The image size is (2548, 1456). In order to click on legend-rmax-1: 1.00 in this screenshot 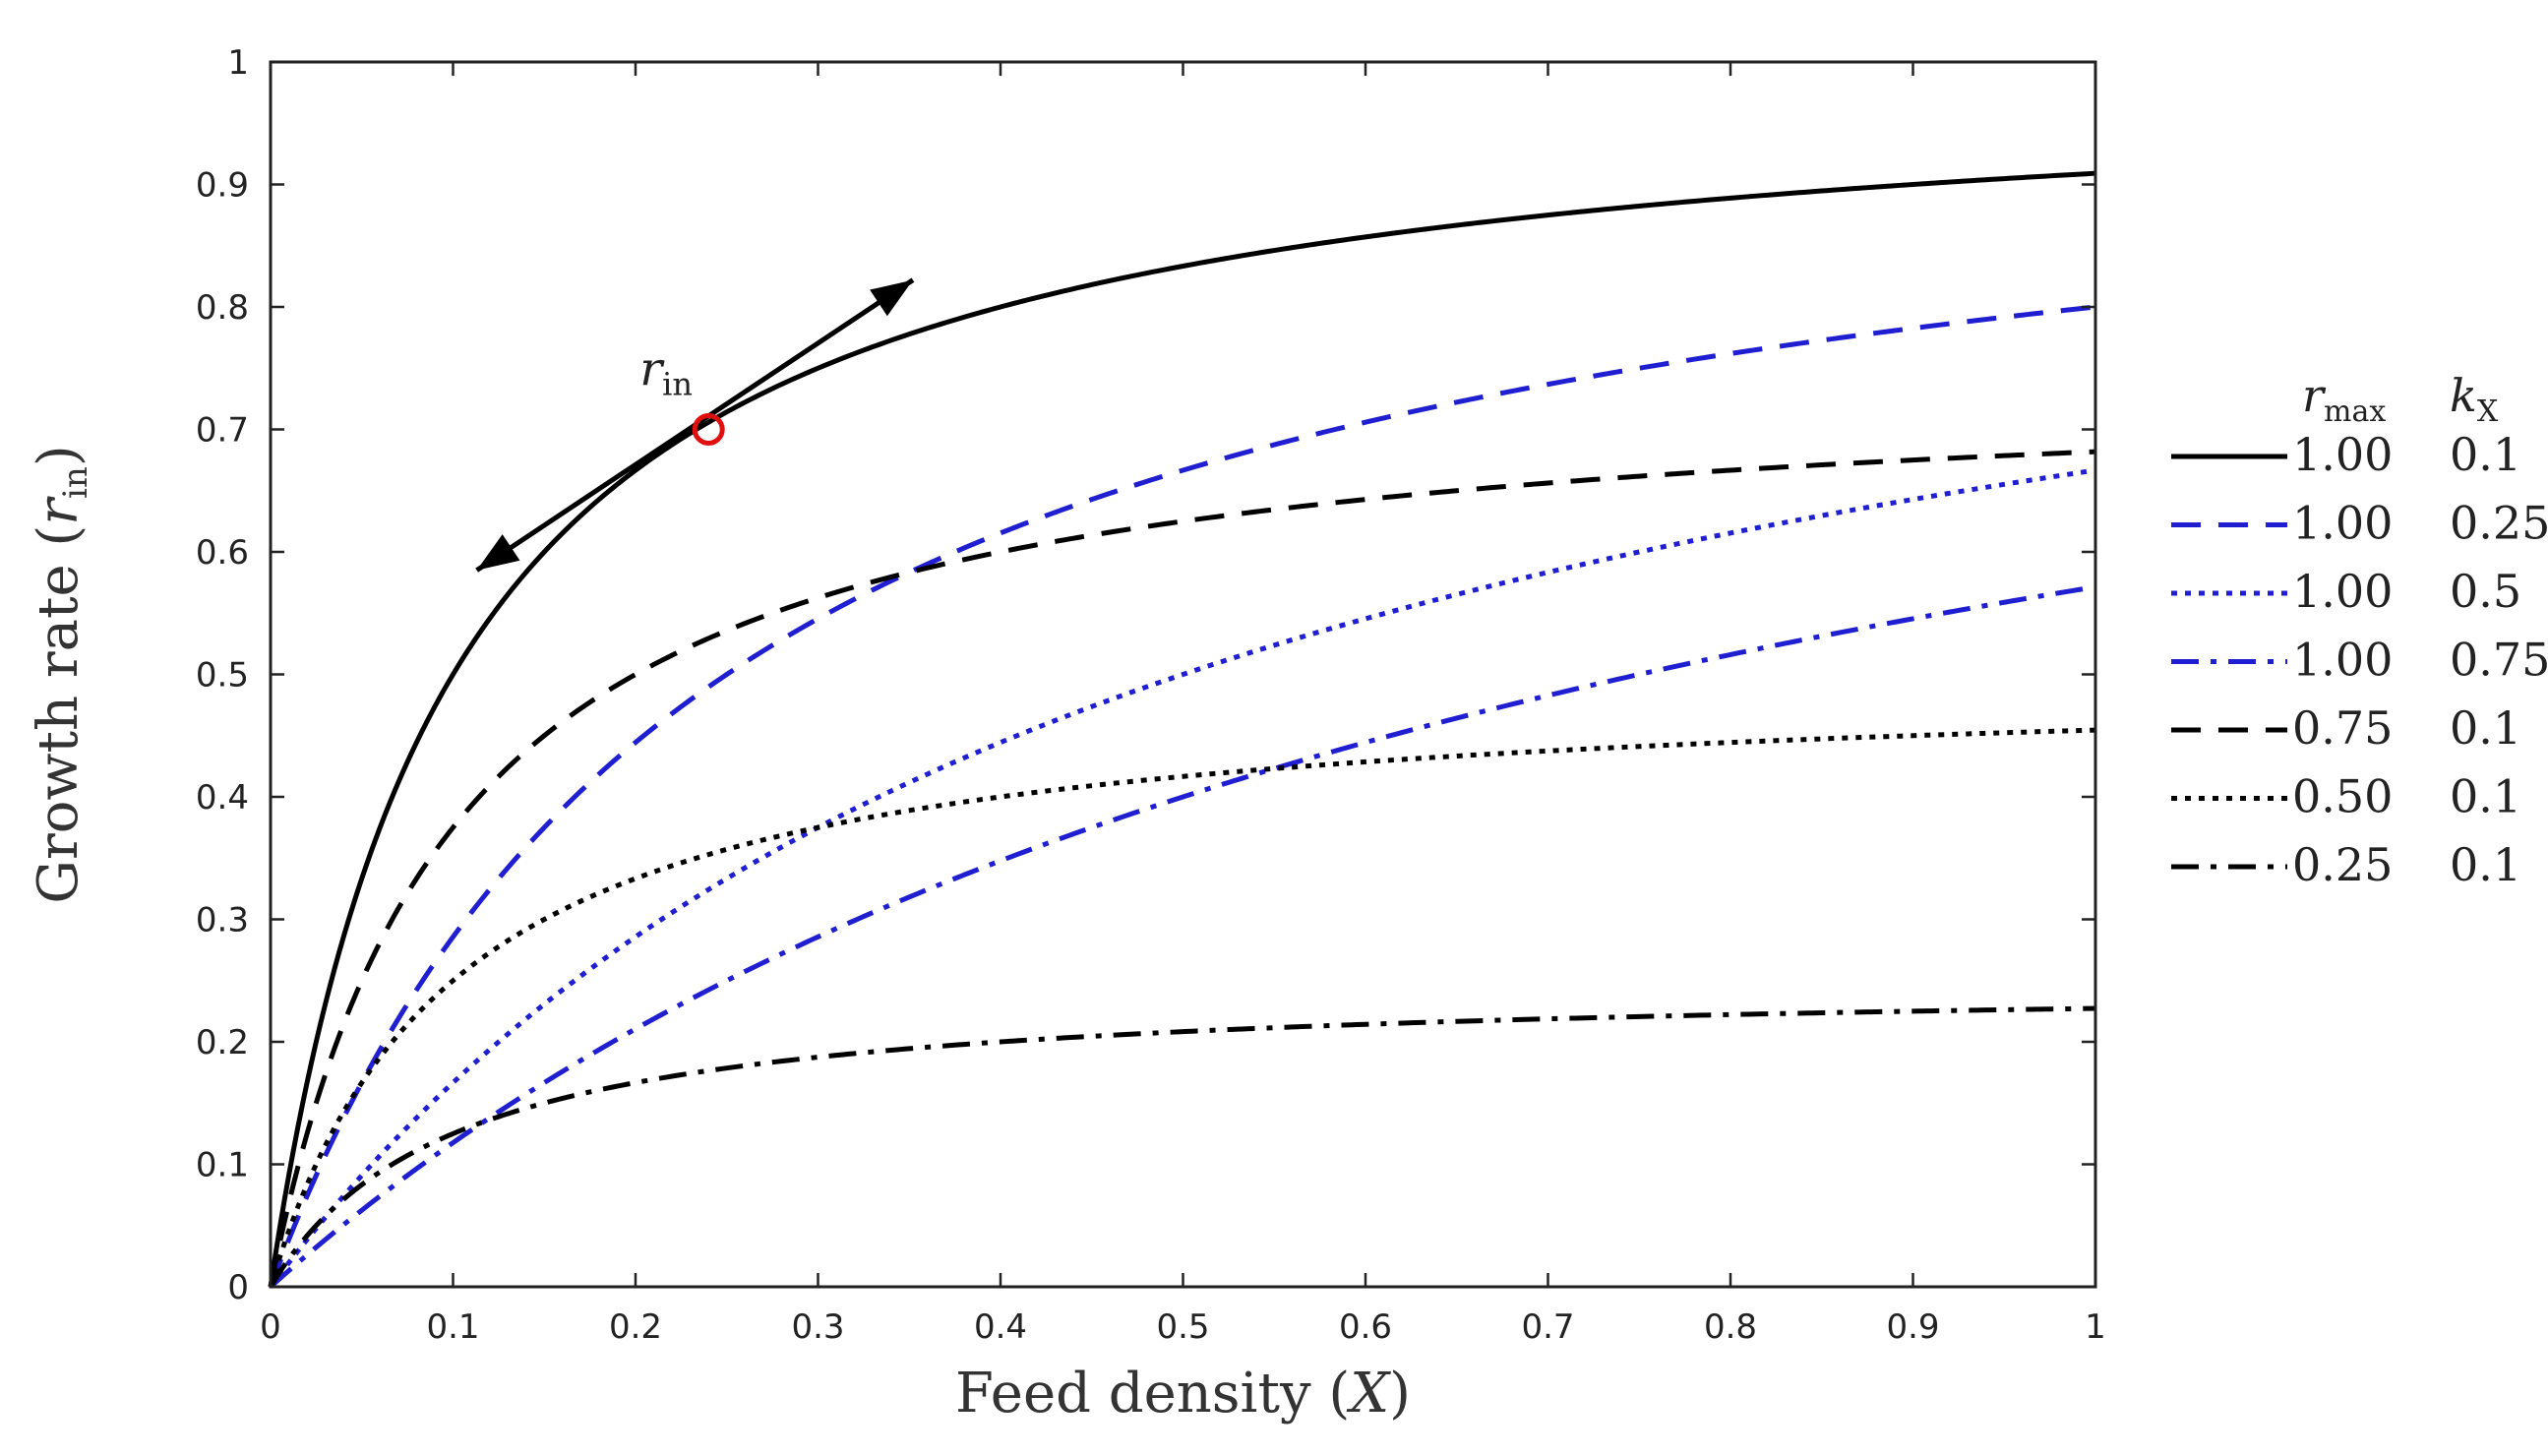, I will do `click(2342, 523)`.